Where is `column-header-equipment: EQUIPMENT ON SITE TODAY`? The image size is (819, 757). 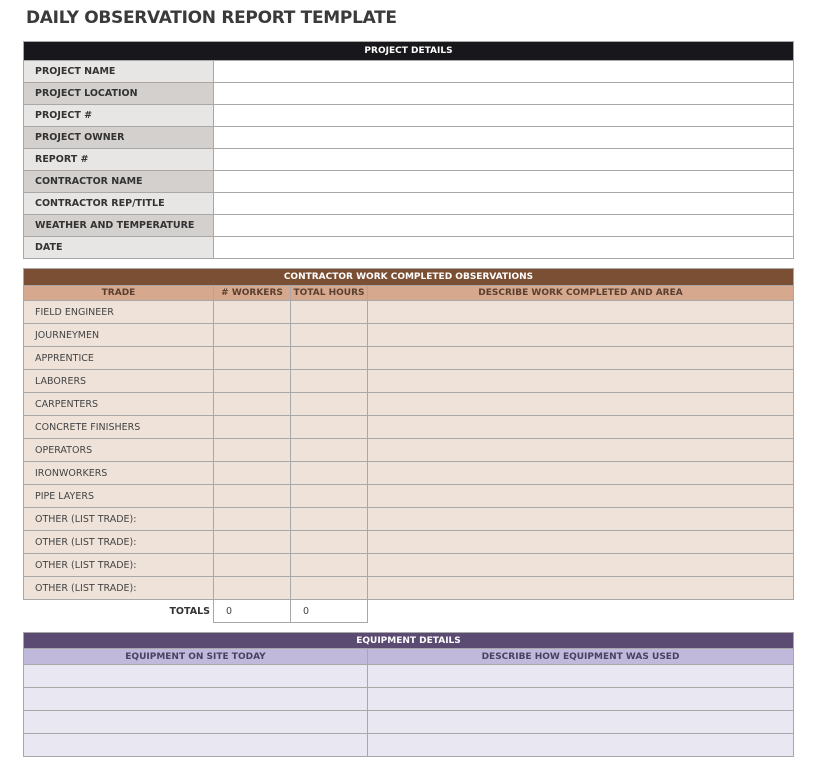
column-header-equipment: EQUIPMENT ON SITE TODAY is located at coordinates (195, 656).